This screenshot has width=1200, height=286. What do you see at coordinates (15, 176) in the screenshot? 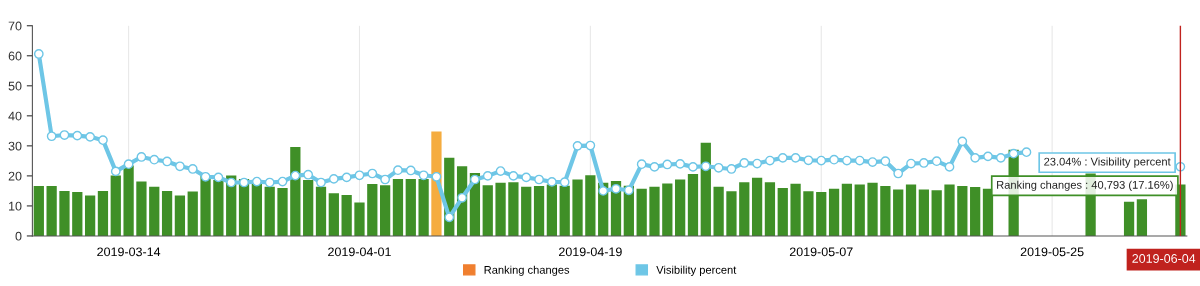
I see `y-tick-label: 20` at bounding box center [15, 176].